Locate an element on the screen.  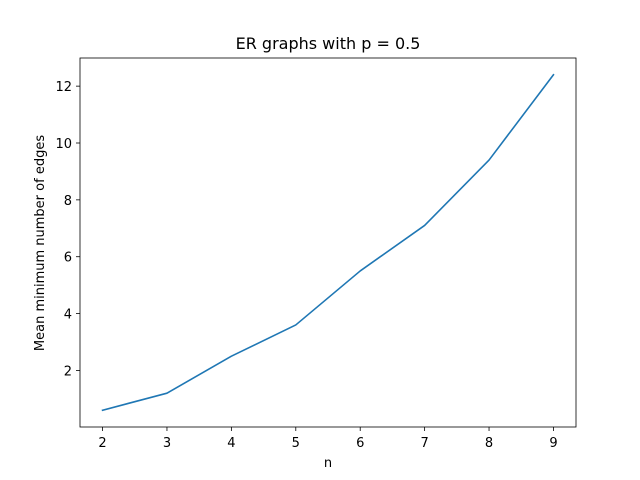
x-tick-label: 6 is located at coordinates (360, 443).